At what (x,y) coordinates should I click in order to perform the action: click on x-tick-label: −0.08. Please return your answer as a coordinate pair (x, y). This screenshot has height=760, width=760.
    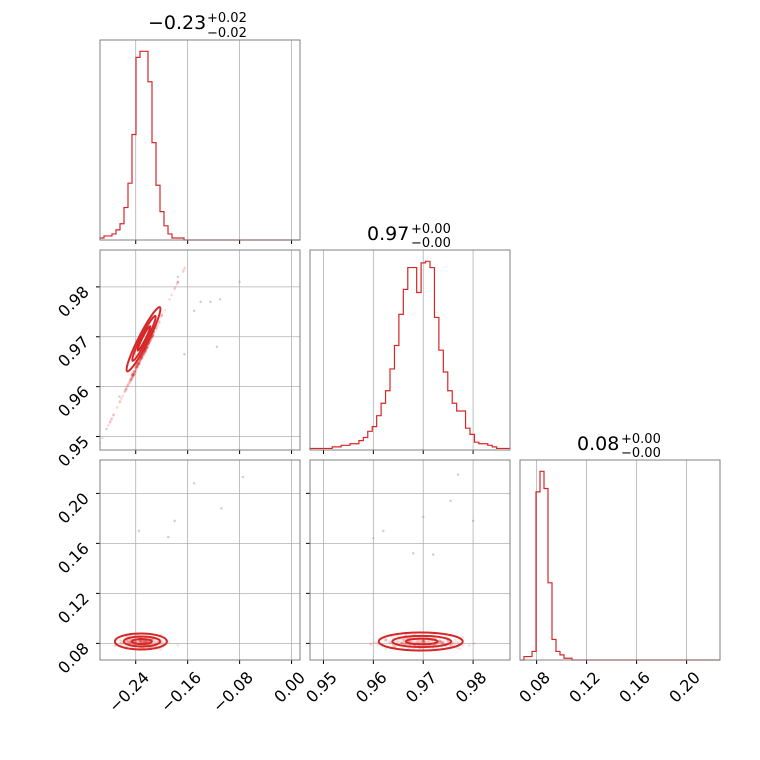
    Looking at the image, I should click on (233, 692).